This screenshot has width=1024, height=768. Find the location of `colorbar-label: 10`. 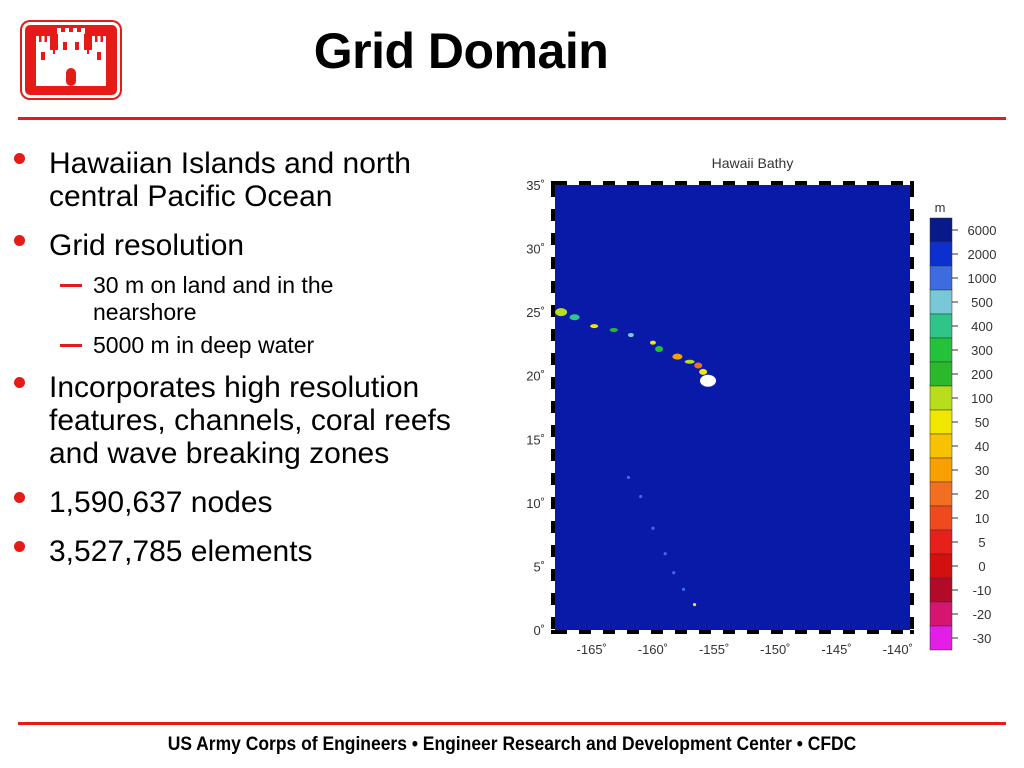

colorbar-label: 10 is located at coordinates (982, 518).